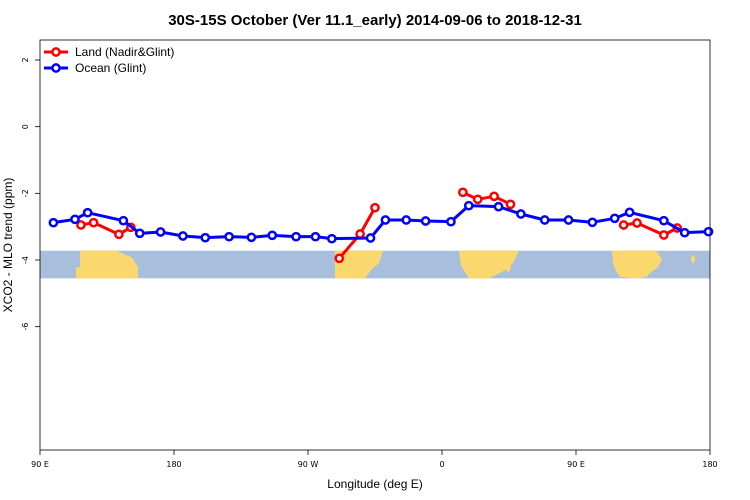 The width and height of the screenshot is (750, 500). I want to click on legend-ocean-label: Ocean (Glint), so click(110, 68).